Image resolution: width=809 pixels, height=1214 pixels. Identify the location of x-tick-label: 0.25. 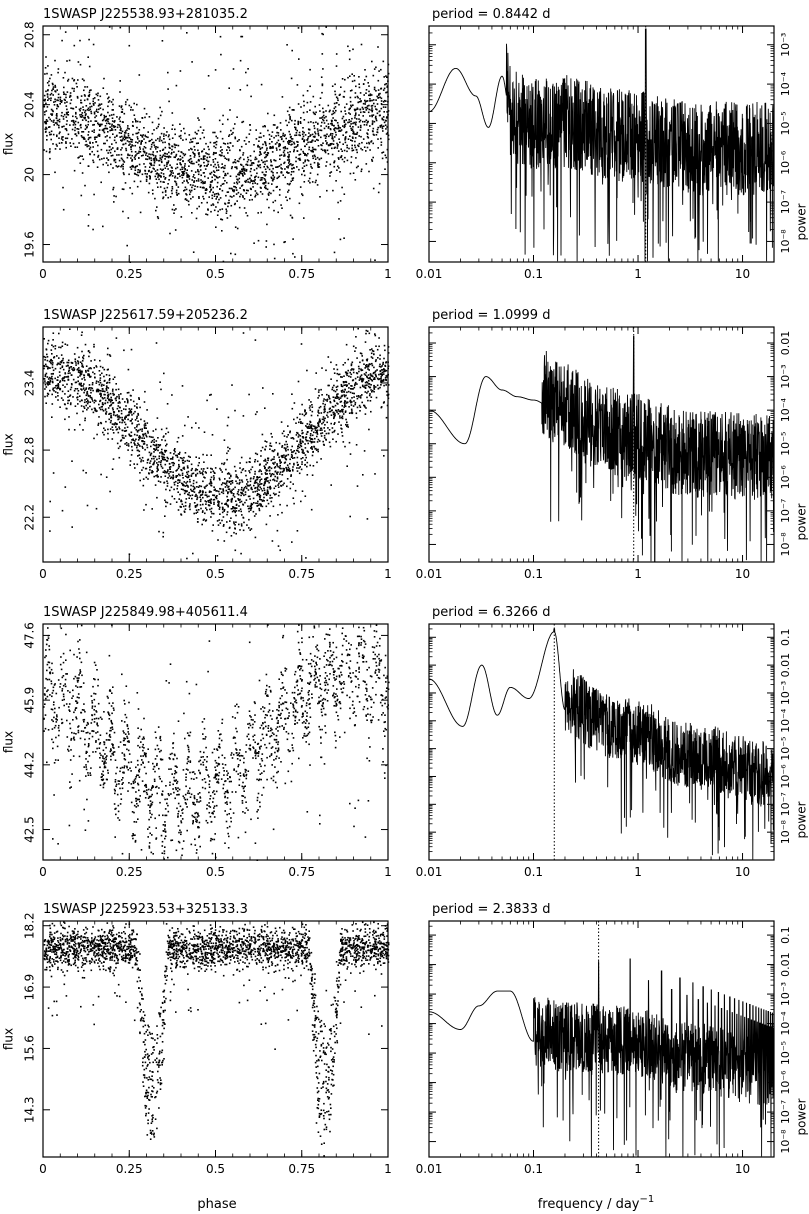
(129, 274).